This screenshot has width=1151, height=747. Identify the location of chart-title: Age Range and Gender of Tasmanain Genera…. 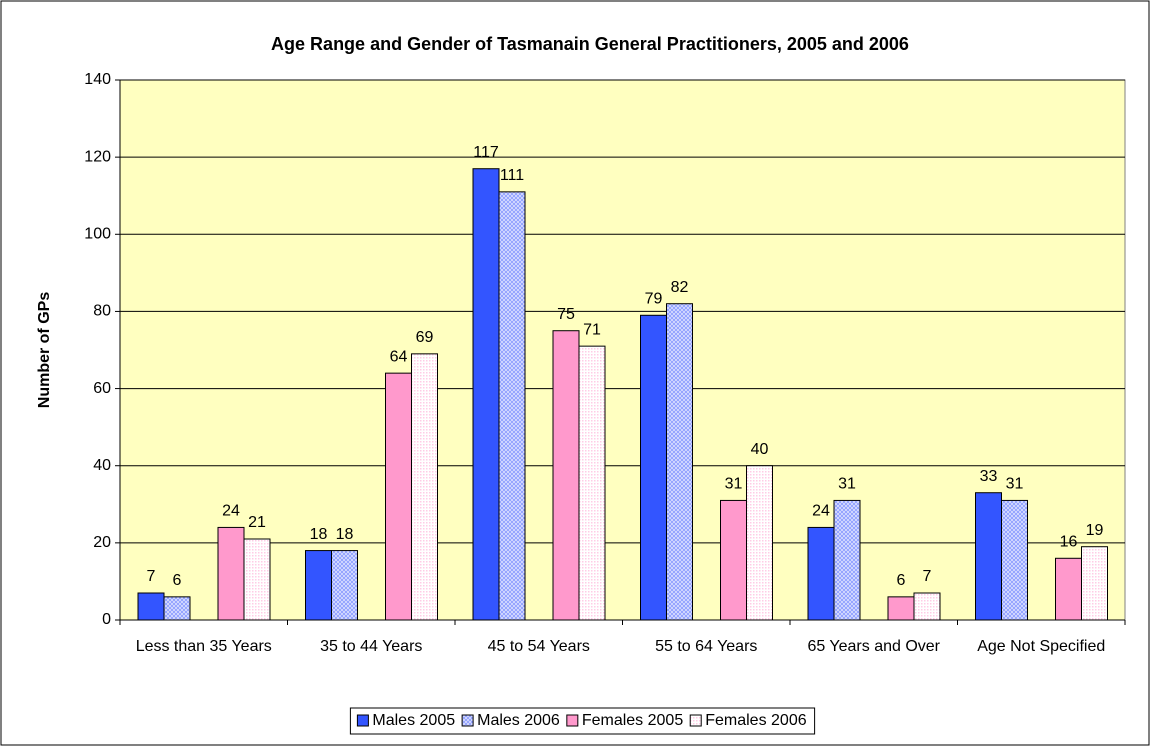
(590, 44).